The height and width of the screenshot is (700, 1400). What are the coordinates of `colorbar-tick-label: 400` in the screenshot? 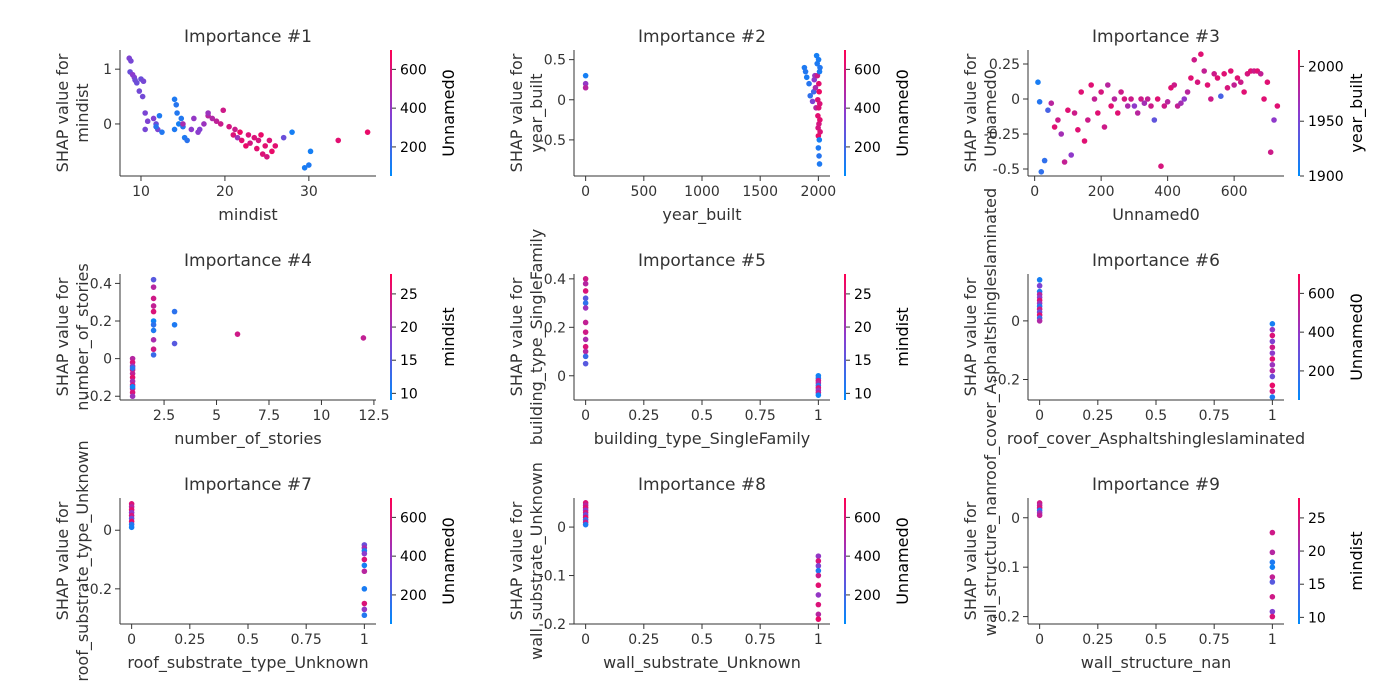 It's located at (413, 557).